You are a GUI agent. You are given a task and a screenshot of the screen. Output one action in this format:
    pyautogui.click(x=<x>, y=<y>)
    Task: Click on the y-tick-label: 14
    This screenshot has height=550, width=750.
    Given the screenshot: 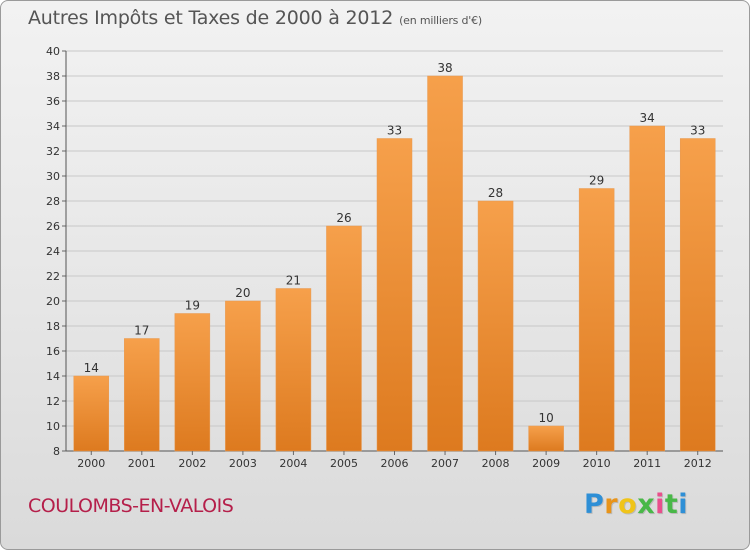 What is the action you would take?
    pyautogui.click(x=53, y=376)
    